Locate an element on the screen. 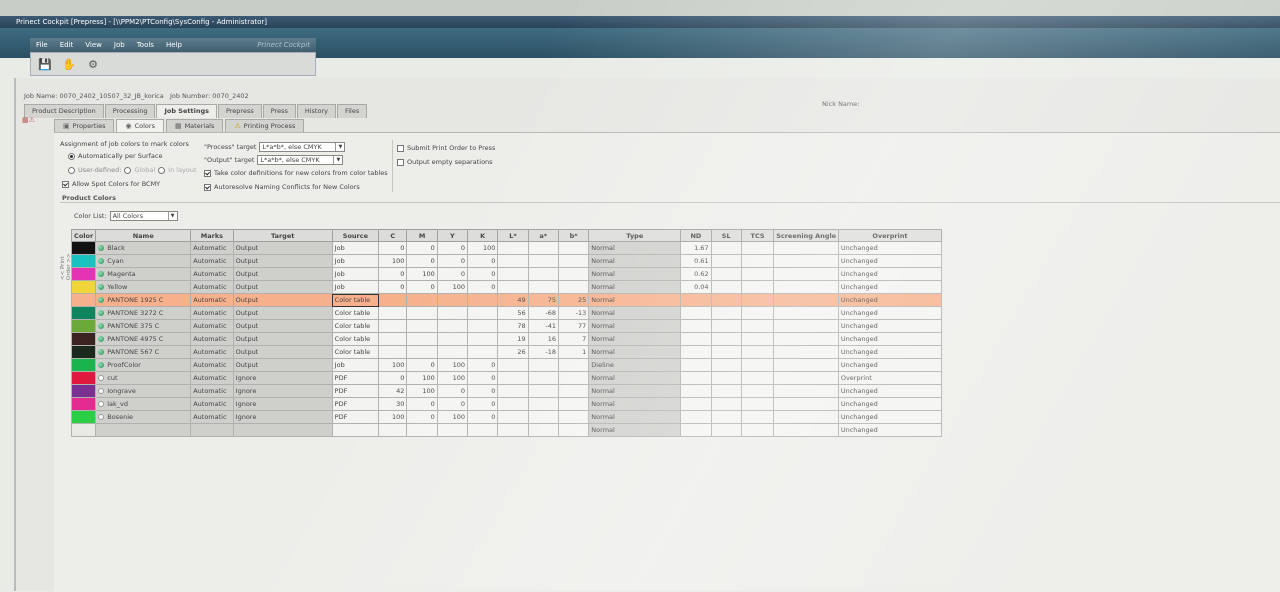 Image resolution: width=1280 pixels, height=592 pixels. source-cell is located at coordinates (355, 430).